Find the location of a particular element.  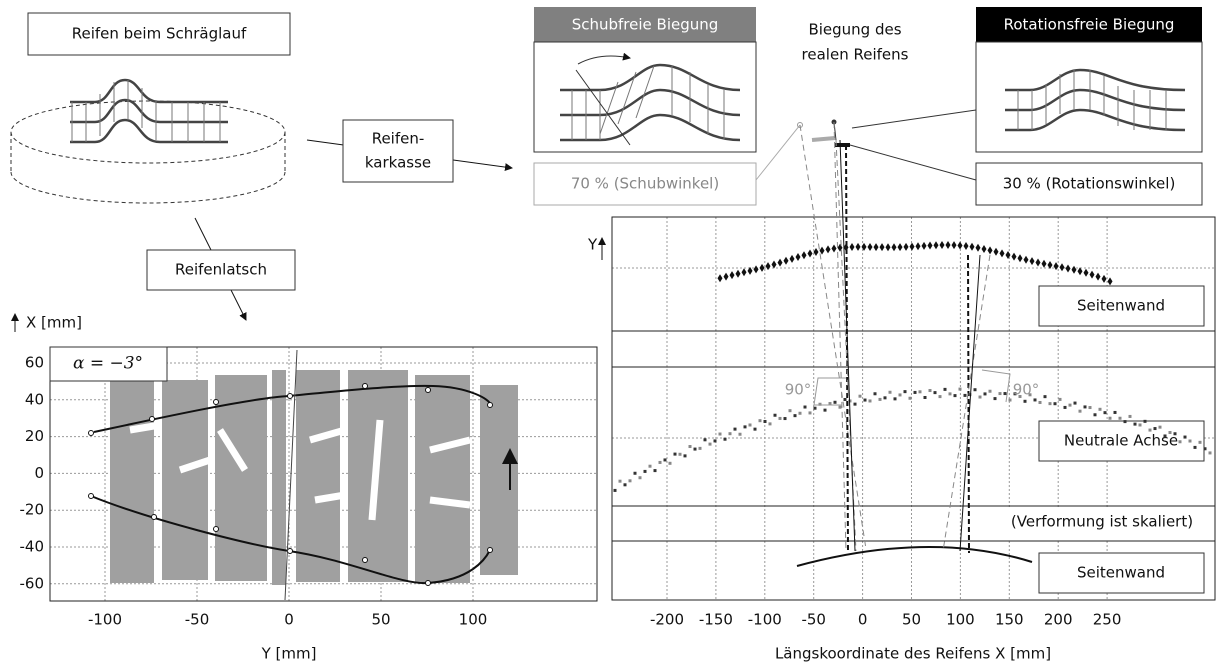

shear-pct-label: 70 % (Schubwinkel) is located at coordinates (645, 184).